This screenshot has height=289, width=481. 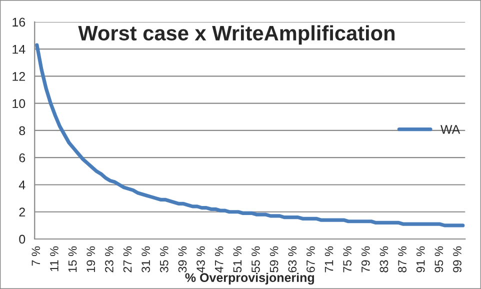 I want to click on x-tick-label: 35 %, so click(x=164, y=259).